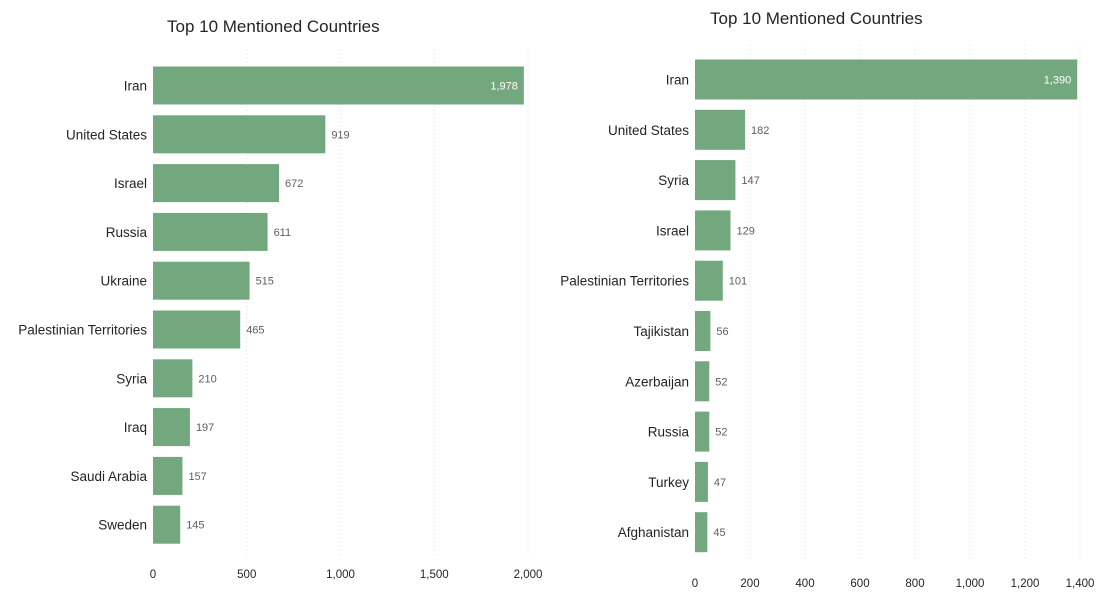 The height and width of the screenshot is (605, 1118). Describe the element at coordinates (657, 381) in the screenshot. I see `category-label: Azerbaijan` at that location.